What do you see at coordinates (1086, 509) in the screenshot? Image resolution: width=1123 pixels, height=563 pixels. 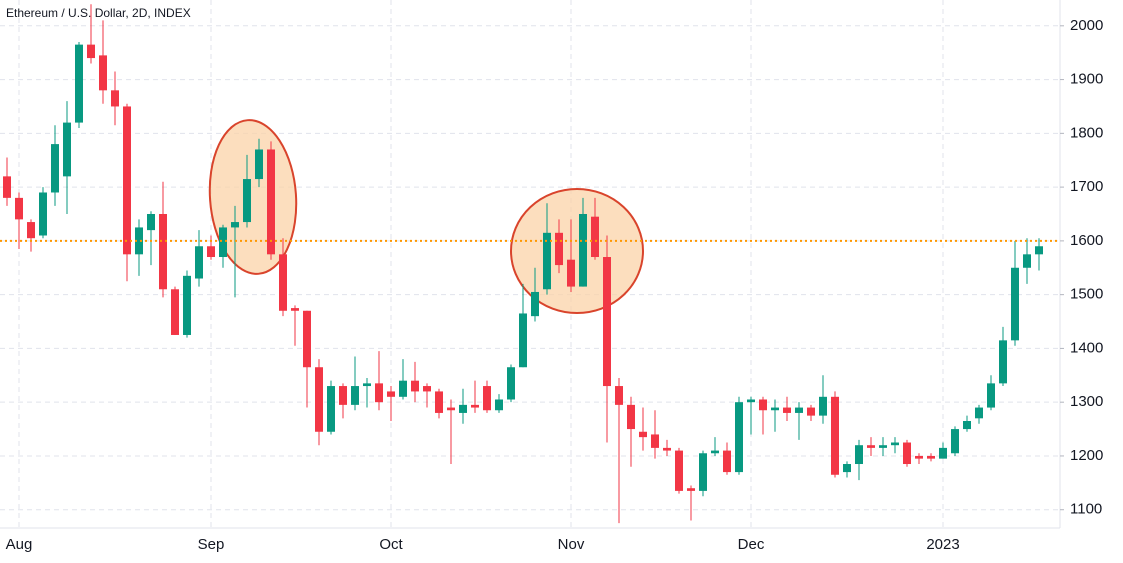 I see `y-tick-label: 1100` at bounding box center [1086, 509].